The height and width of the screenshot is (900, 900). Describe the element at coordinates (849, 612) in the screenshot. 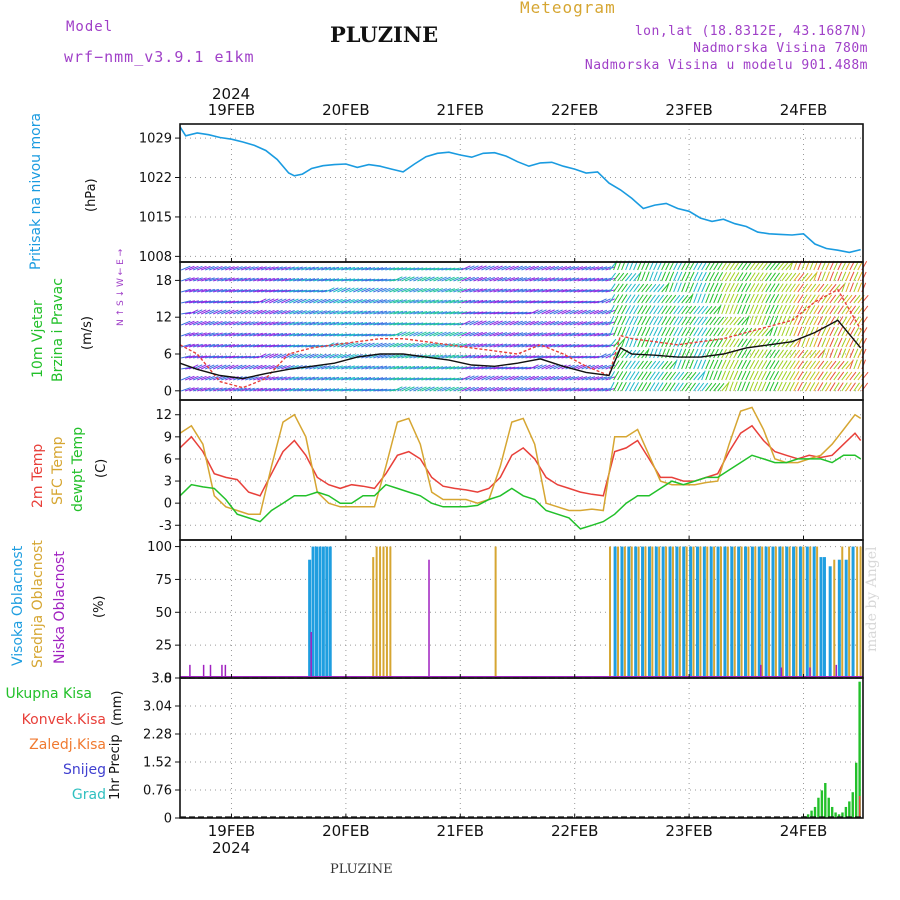

I see `cloud-bar-mid` at that location.